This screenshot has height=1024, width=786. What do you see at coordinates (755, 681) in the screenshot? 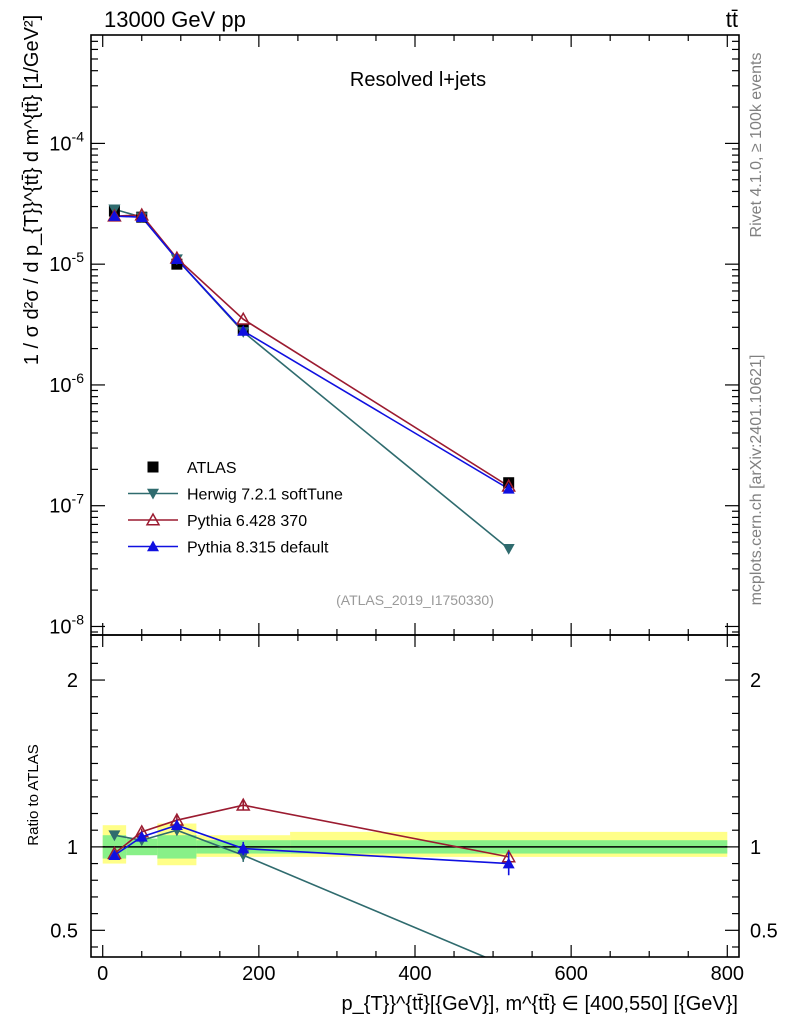
I see `ratio-tick-label-right: 2` at bounding box center [755, 681].